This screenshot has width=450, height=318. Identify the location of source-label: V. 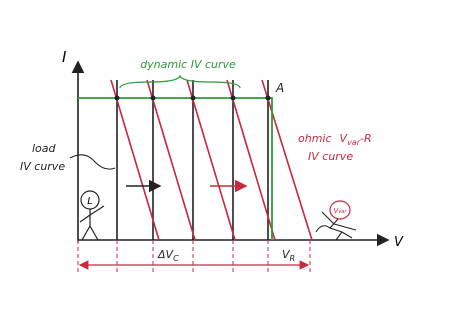
(337, 211).